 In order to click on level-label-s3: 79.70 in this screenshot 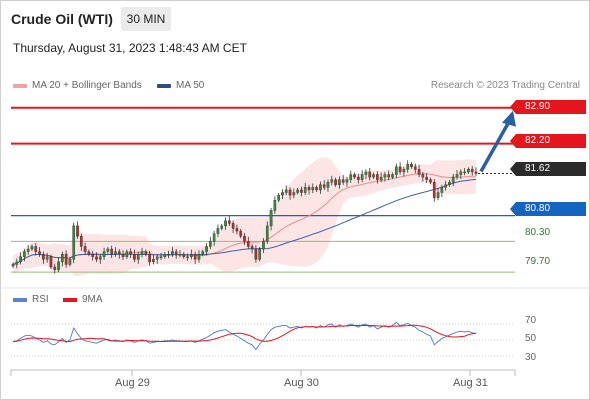, I will do `click(551, 262)`.